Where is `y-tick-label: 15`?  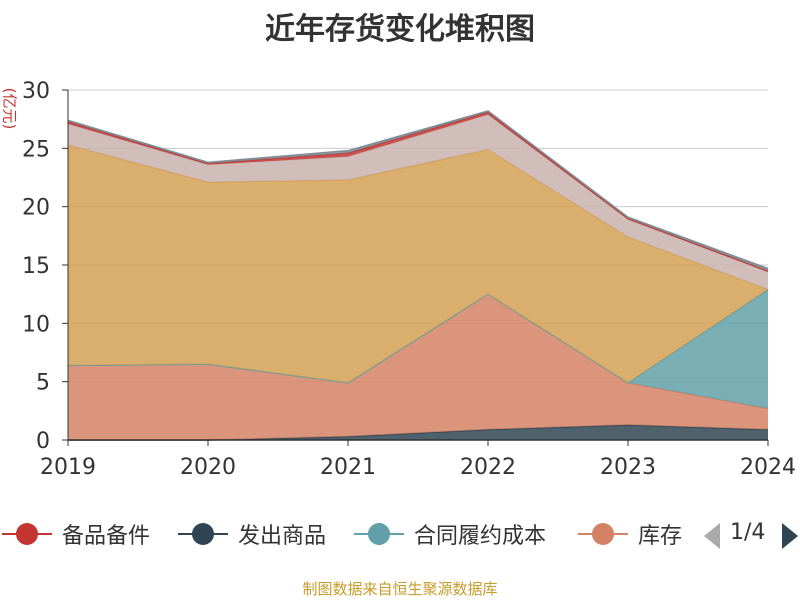
y-tick-label: 15 is located at coordinates (36, 266).